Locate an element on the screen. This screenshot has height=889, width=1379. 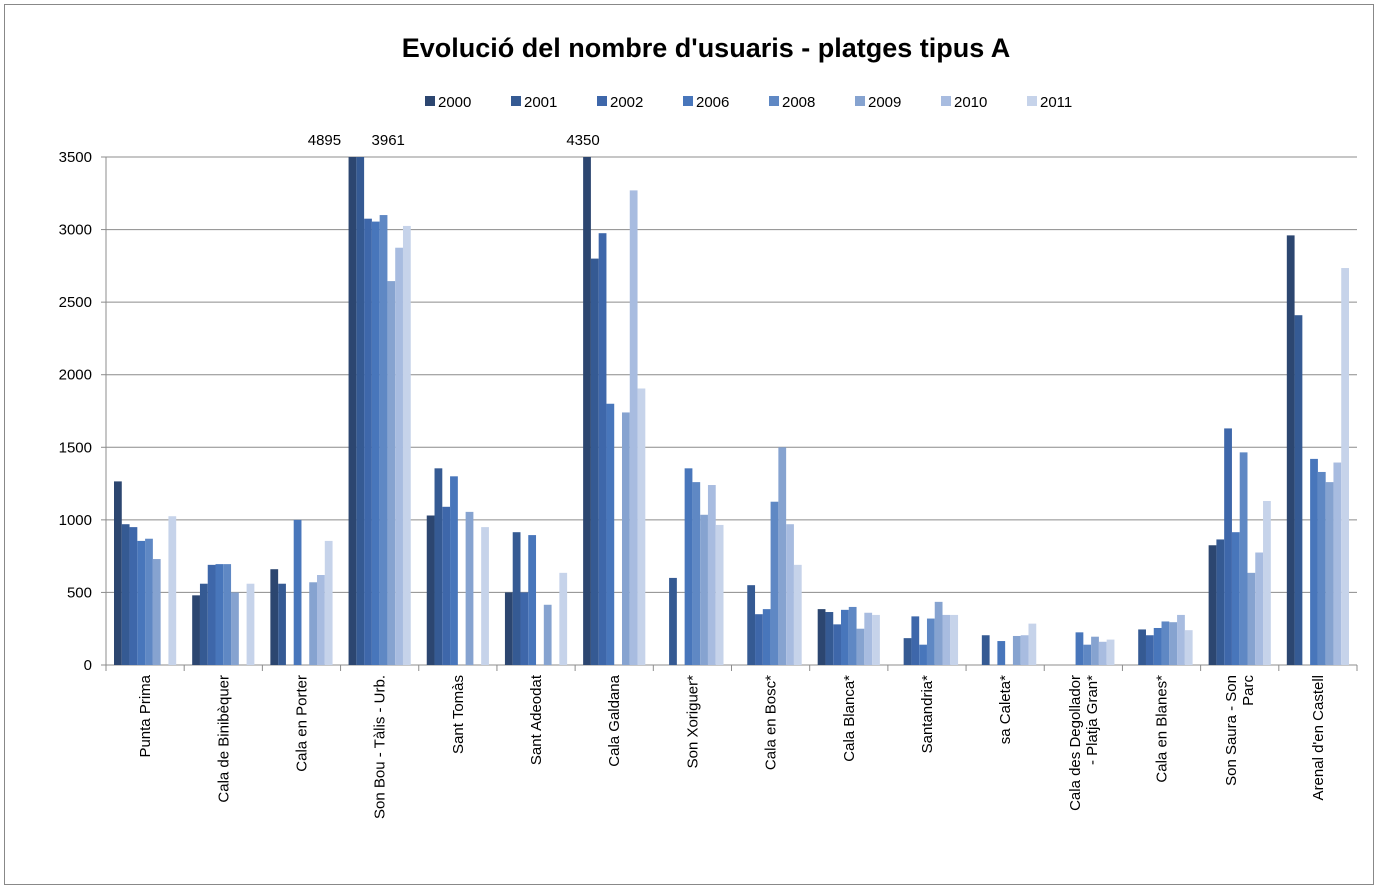
legend-label: 2008 is located at coordinates (798, 102).